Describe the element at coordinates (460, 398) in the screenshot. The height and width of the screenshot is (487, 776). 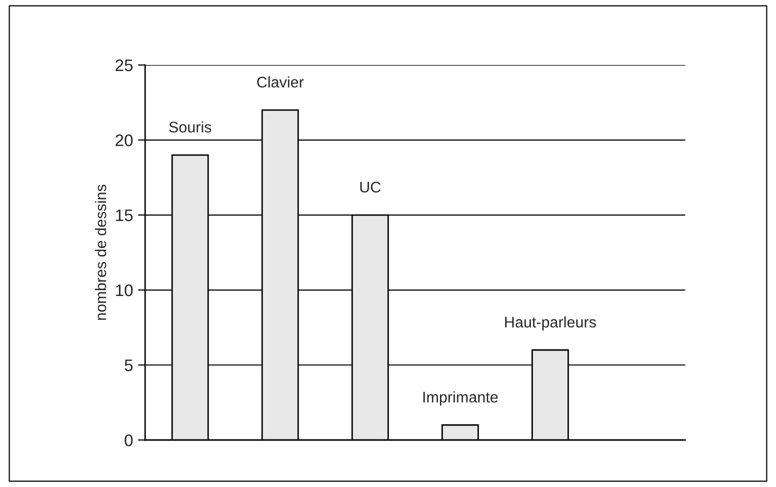
I see `x-tick-label: Imprimante` at that location.